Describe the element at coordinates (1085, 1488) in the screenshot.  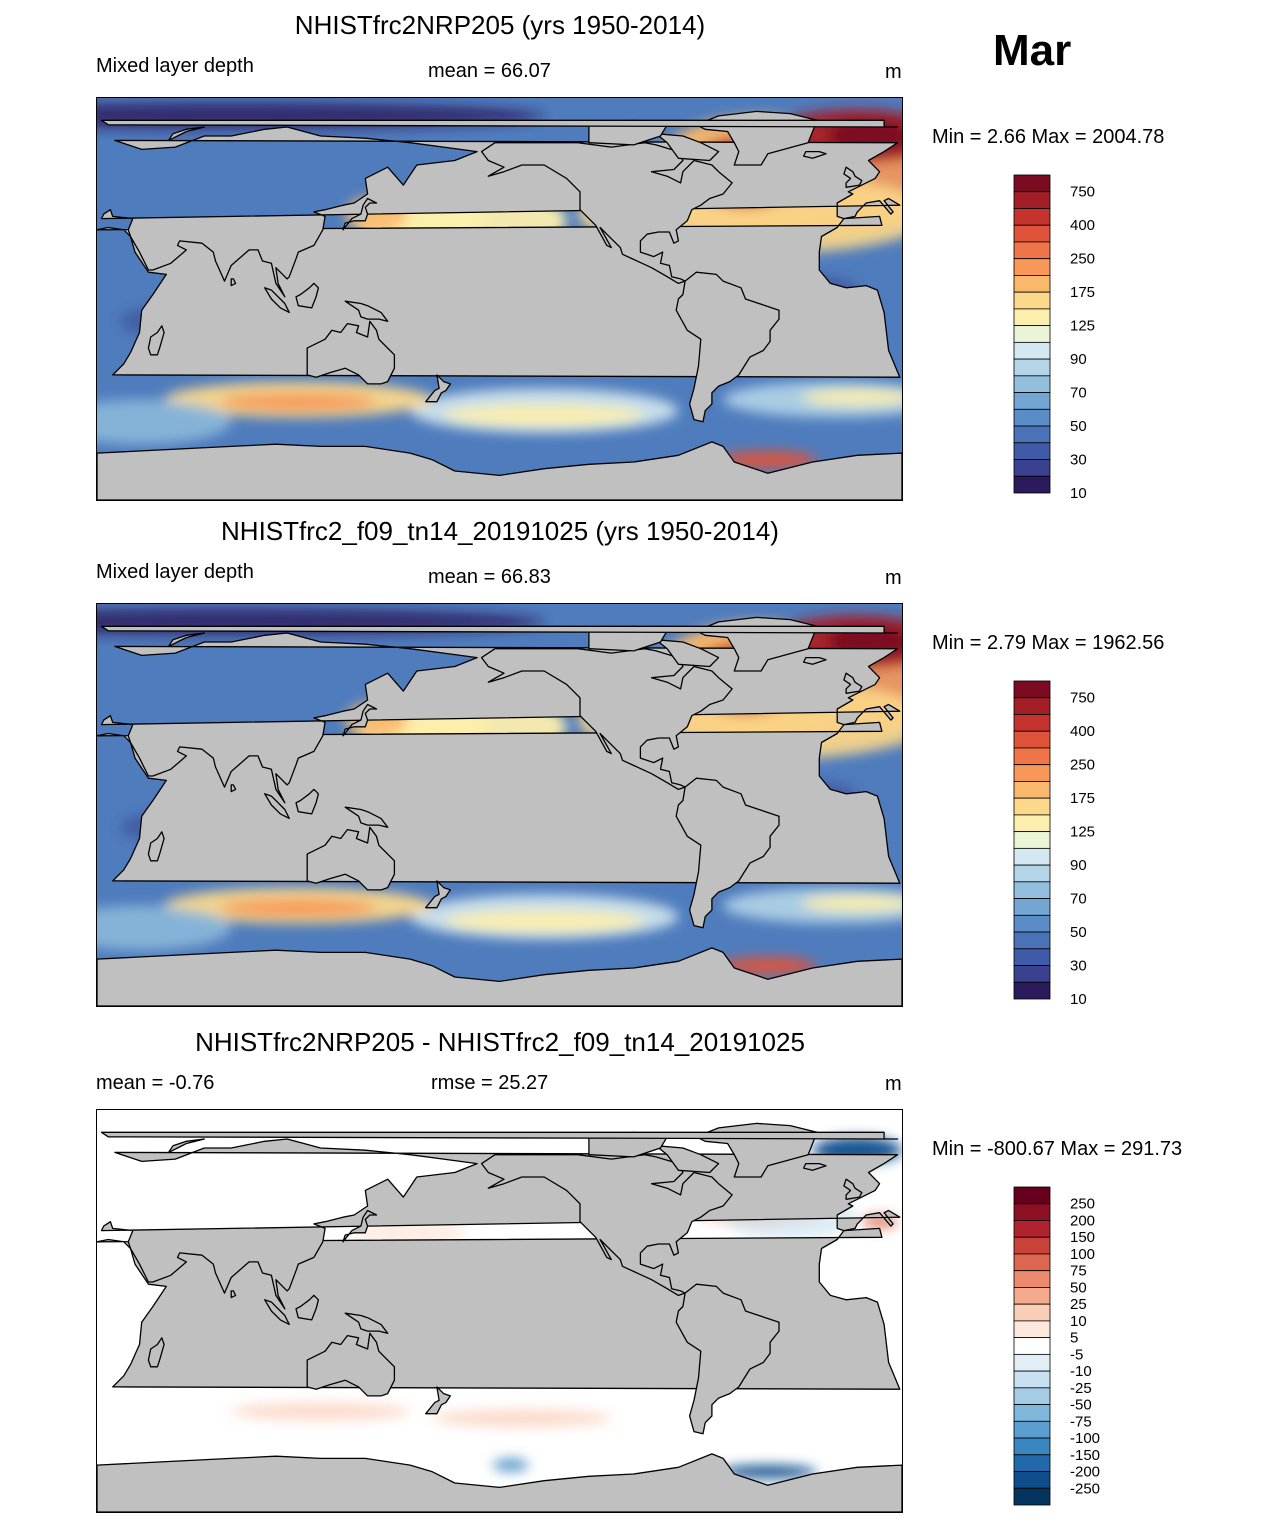
I see `colorbar-label: -250` at that location.